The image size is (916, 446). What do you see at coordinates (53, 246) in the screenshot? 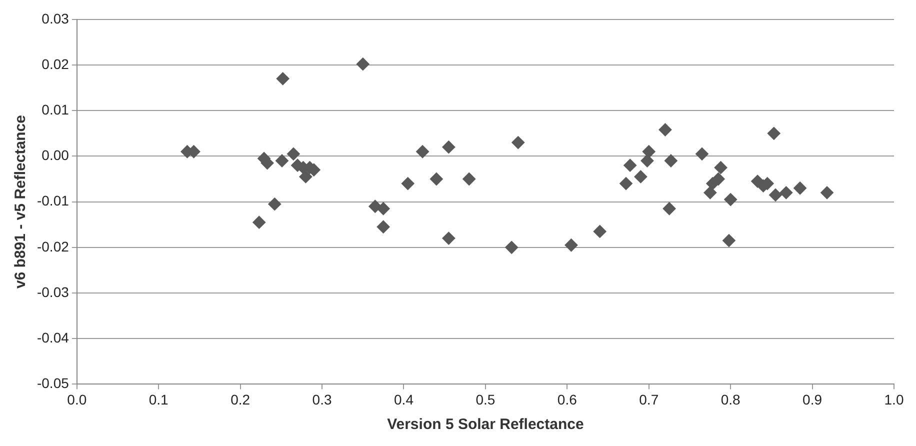
I see `y-tick-label: -0.02` at bounding box center [53, 246].